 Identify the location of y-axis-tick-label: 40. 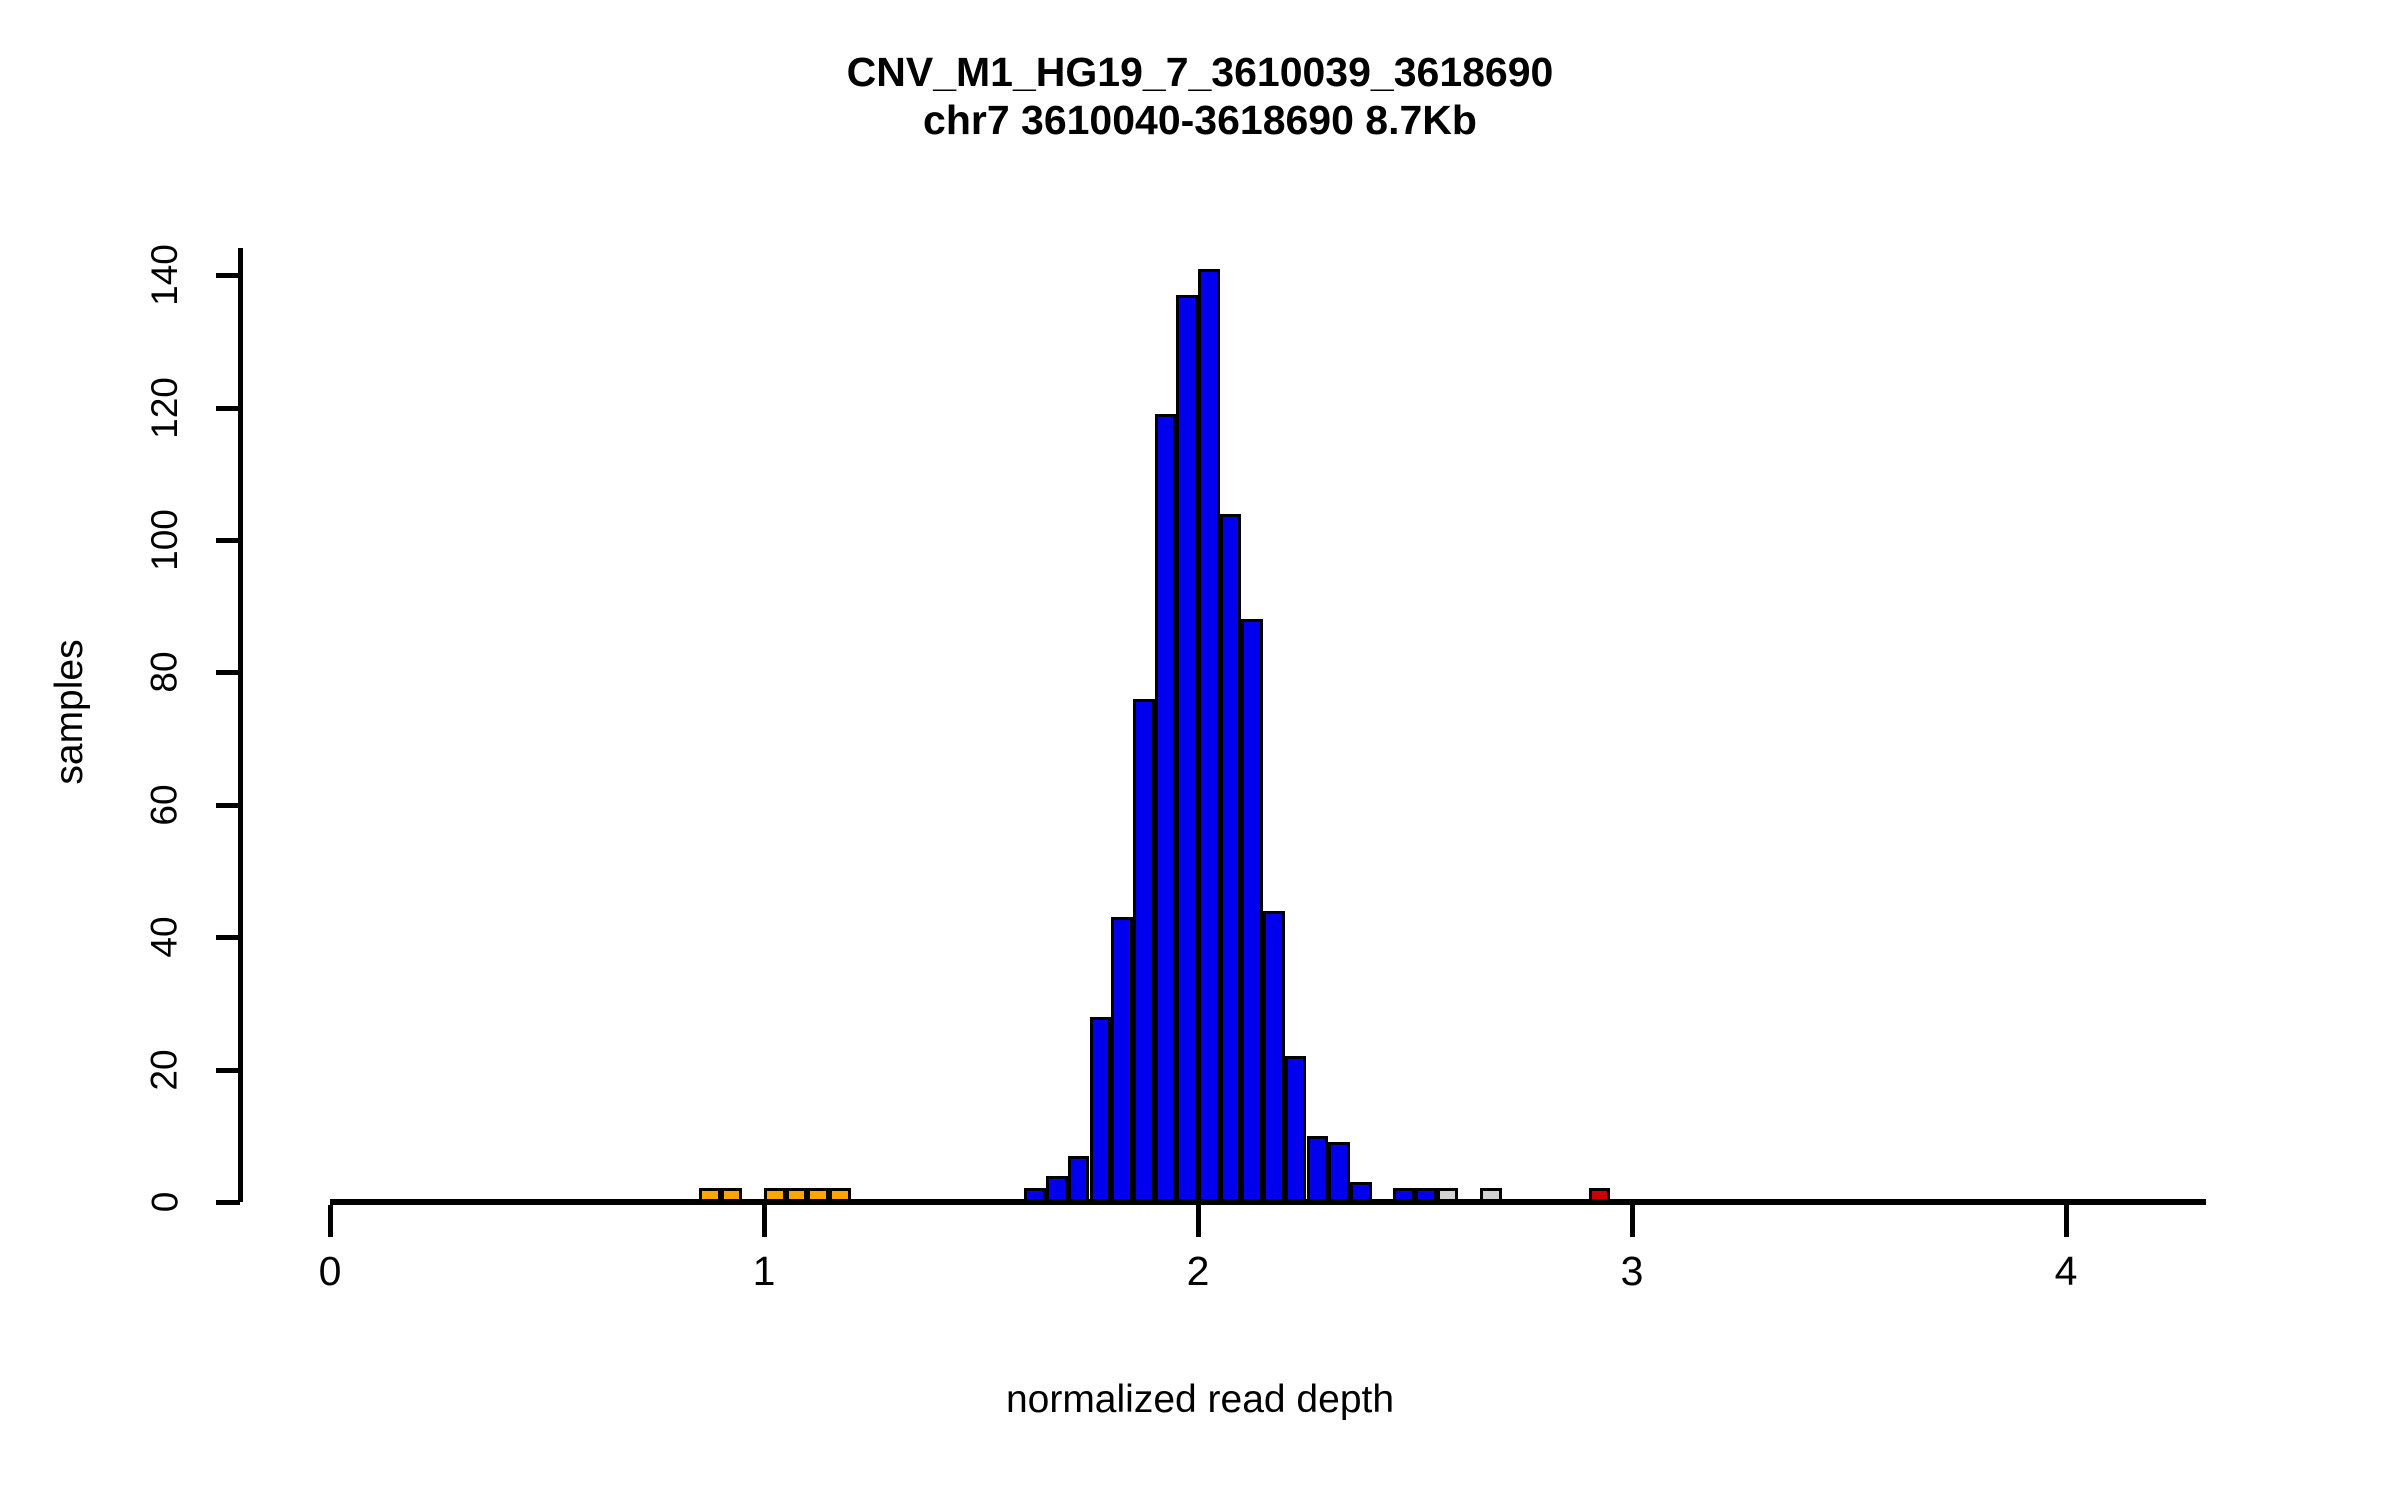
(164, 937).